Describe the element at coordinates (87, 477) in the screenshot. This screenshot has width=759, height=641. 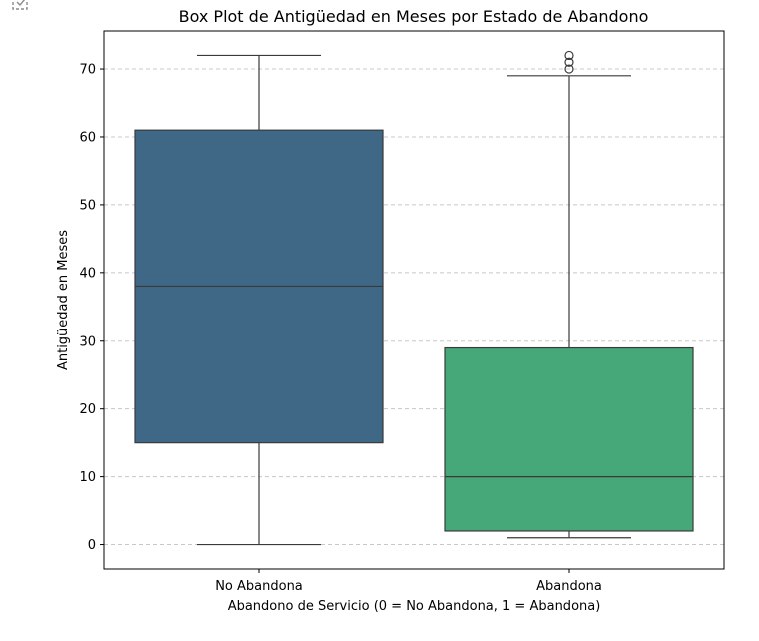
I see `y-tick-label: 10` at that location.